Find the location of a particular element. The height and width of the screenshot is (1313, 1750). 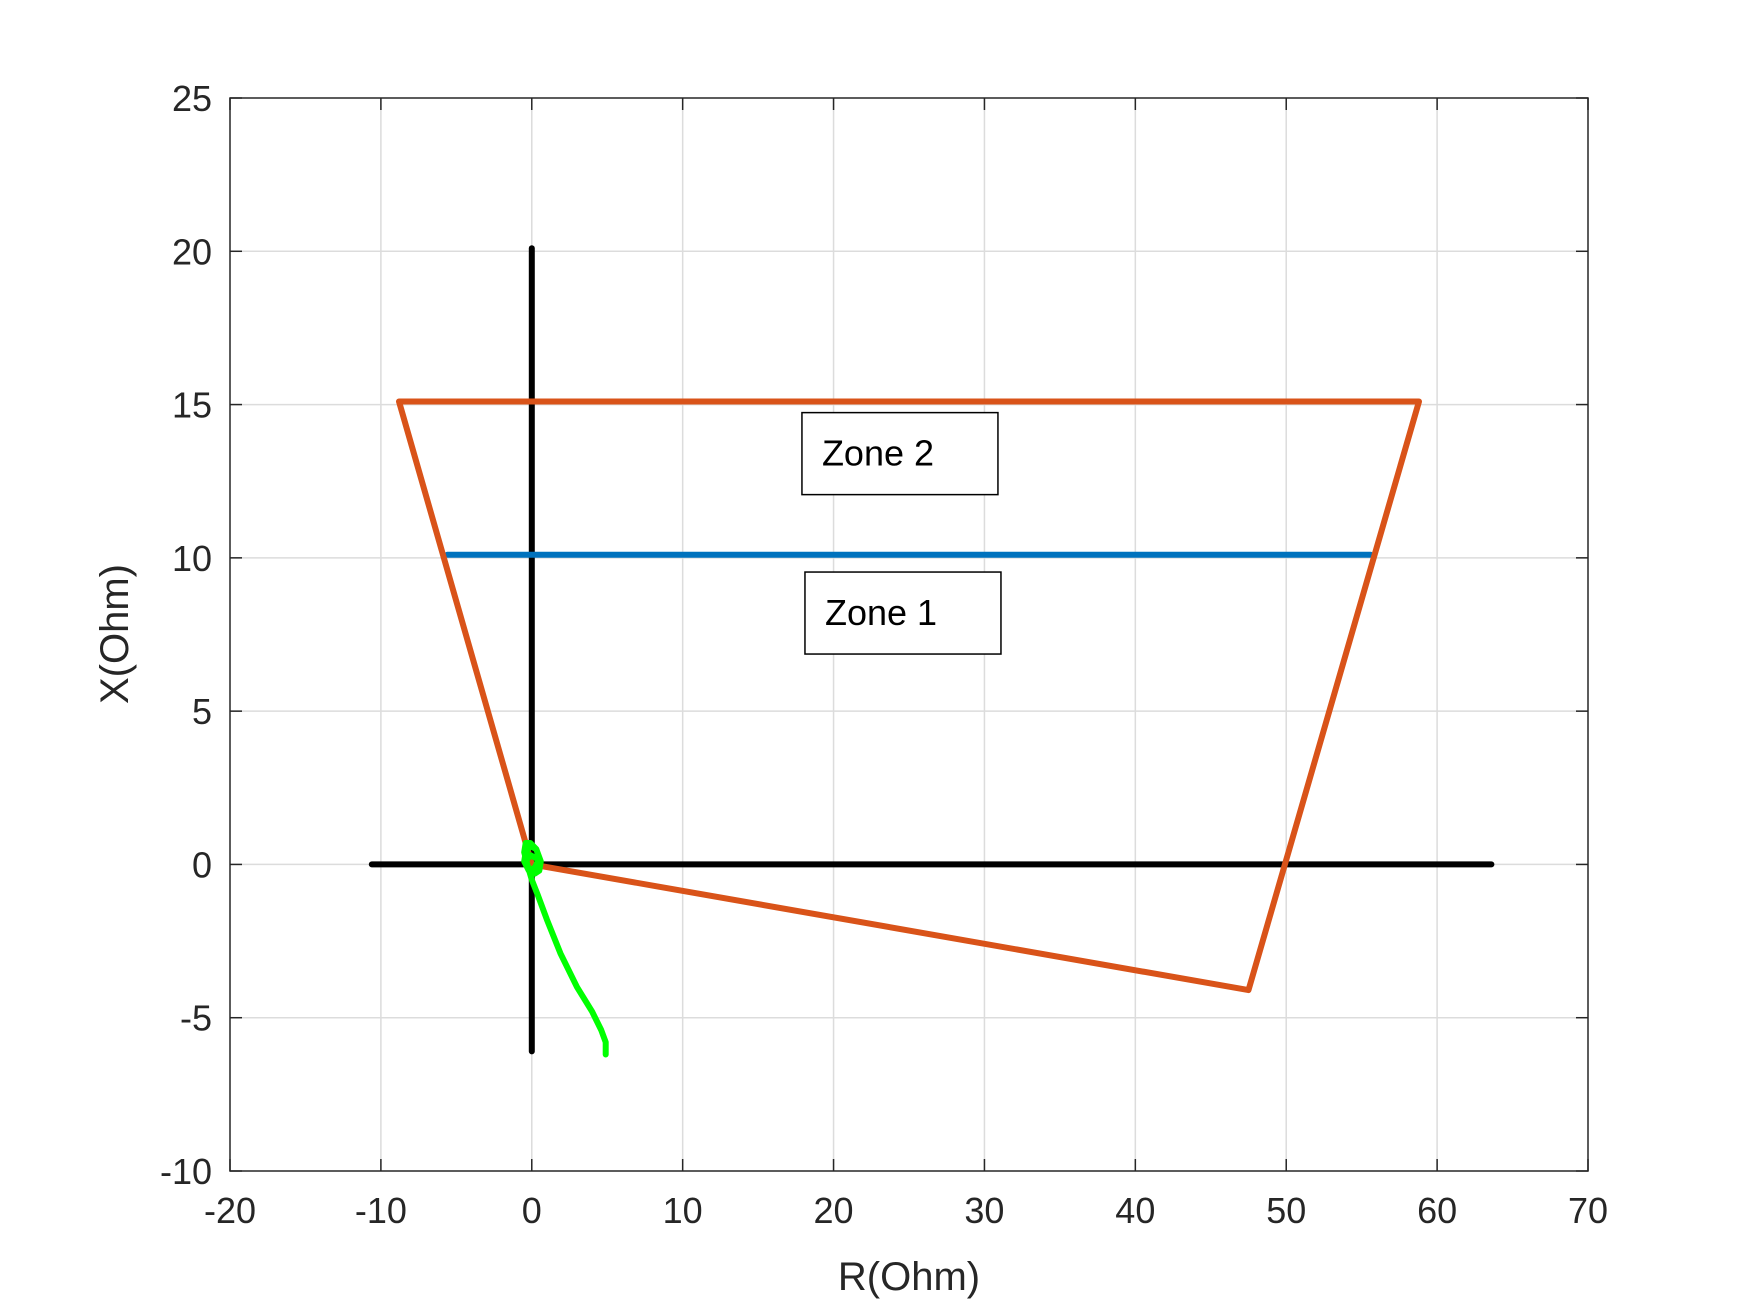

x-tick-label: 60 is located at coordinates (1437, 1210).